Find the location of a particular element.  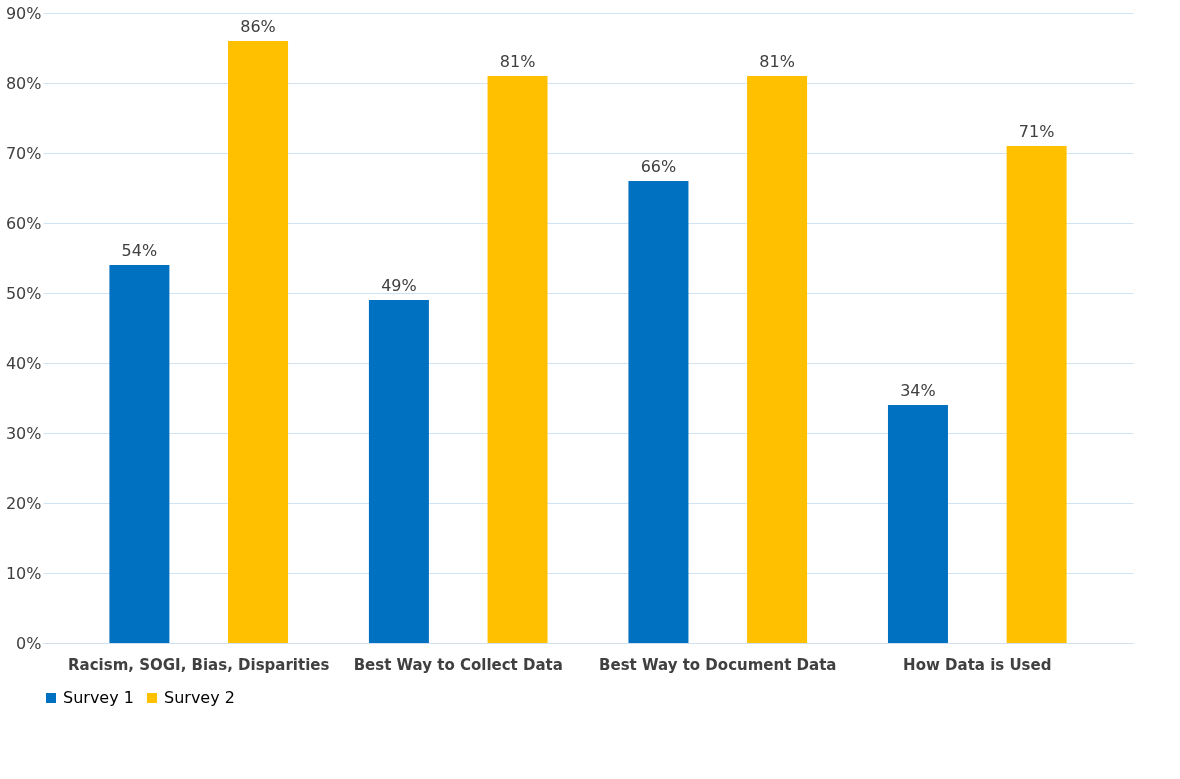

x-tick-label: Best Way to Collect Data is located at coordinates (458, 664).